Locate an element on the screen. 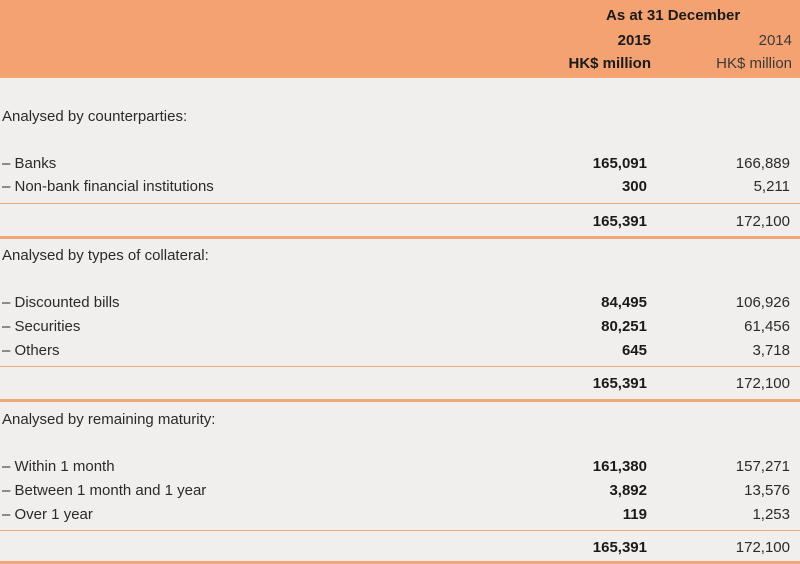 The width and height of the screenshot is (800, 564). section-title: Analysed by types of collateral: is located at coordinates (400, 258).